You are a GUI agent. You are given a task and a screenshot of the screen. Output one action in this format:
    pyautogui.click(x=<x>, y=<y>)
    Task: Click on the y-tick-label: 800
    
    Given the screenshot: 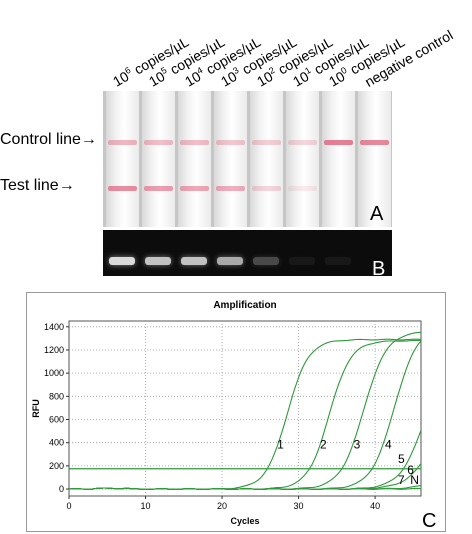 What is the action you would take?
    pyautogui.click(x=56, y=396)
    